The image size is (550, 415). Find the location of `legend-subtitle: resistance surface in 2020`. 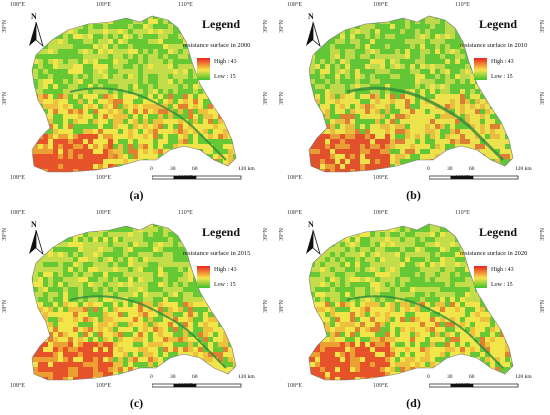

legend-subtitle: resistance surface in 2020 is located at coordinates (494, 253).